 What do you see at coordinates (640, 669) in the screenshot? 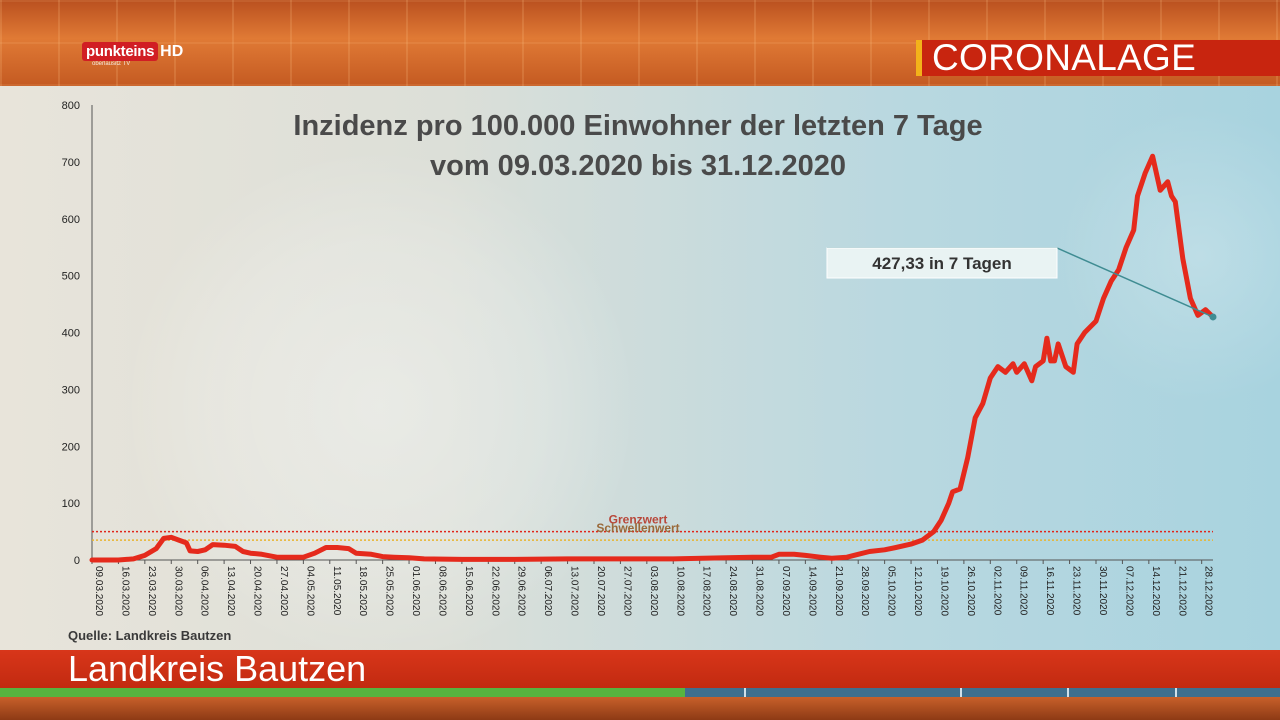
I see `location-title: Landkreis Bautzen` at bounding box center [640, 669].